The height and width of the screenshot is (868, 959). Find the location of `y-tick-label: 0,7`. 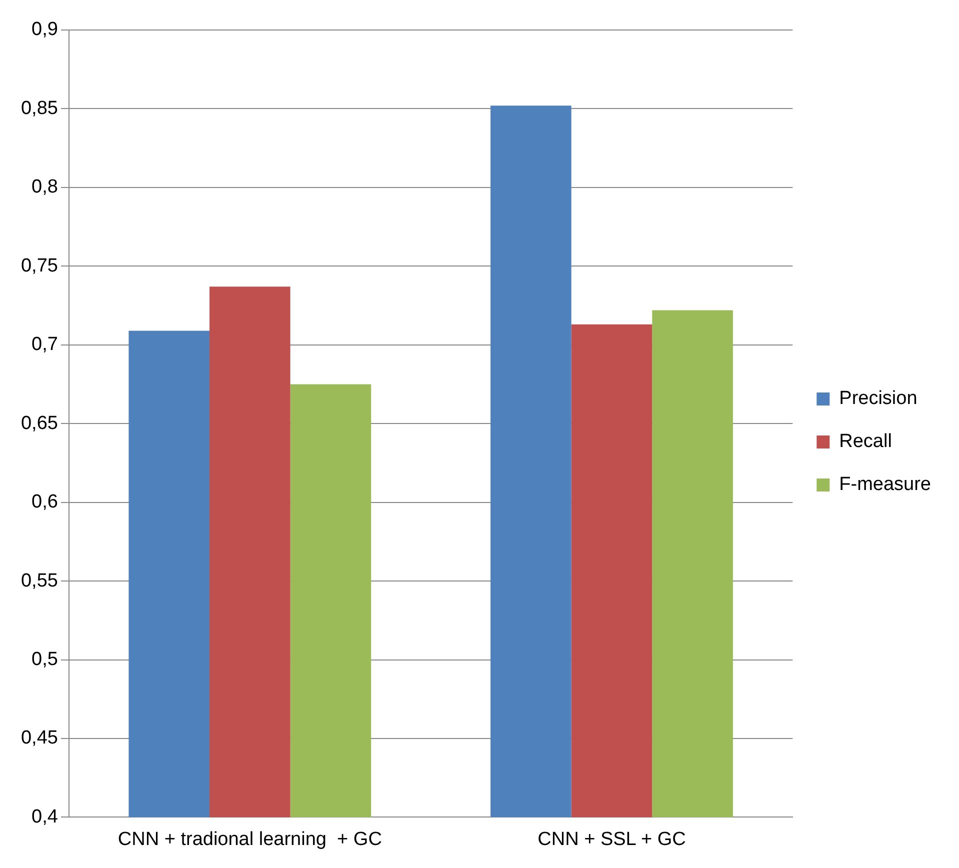

y-tick-label: 0,7 is located at coordinates (45, 345).